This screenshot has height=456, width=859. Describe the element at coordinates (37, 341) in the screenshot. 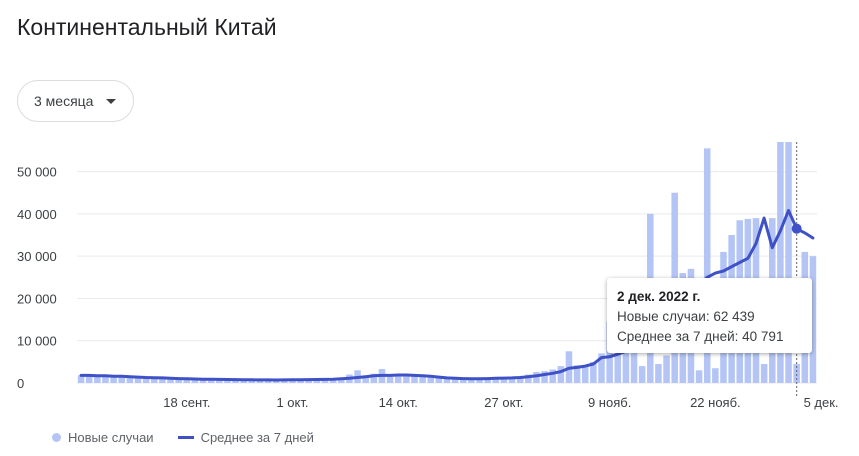

I see `y-tick-label: 10 000` at that location.